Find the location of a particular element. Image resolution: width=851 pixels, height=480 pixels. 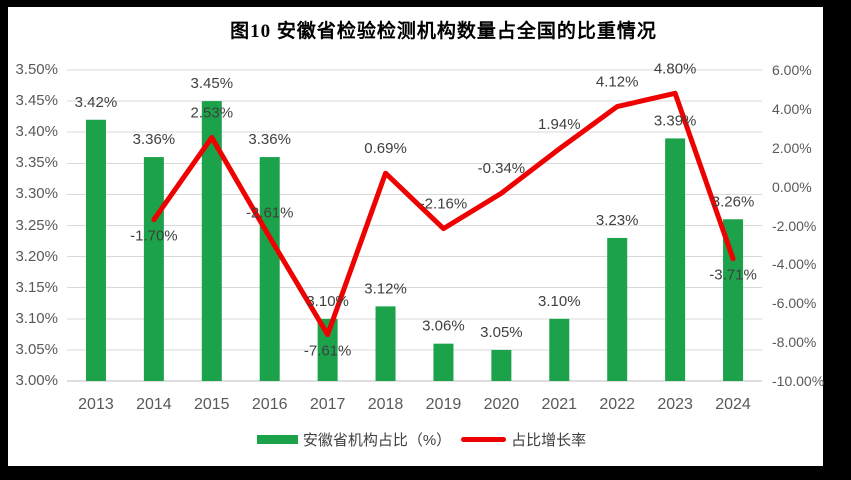

bar-2023 is located at coordinates (675, 259).